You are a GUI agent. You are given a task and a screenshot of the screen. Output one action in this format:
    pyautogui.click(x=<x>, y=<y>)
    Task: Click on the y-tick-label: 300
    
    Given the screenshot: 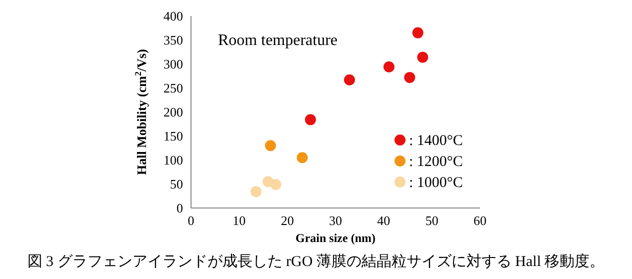 What is the action you would take?
    pyautogui.click(x=173, y=64)
    